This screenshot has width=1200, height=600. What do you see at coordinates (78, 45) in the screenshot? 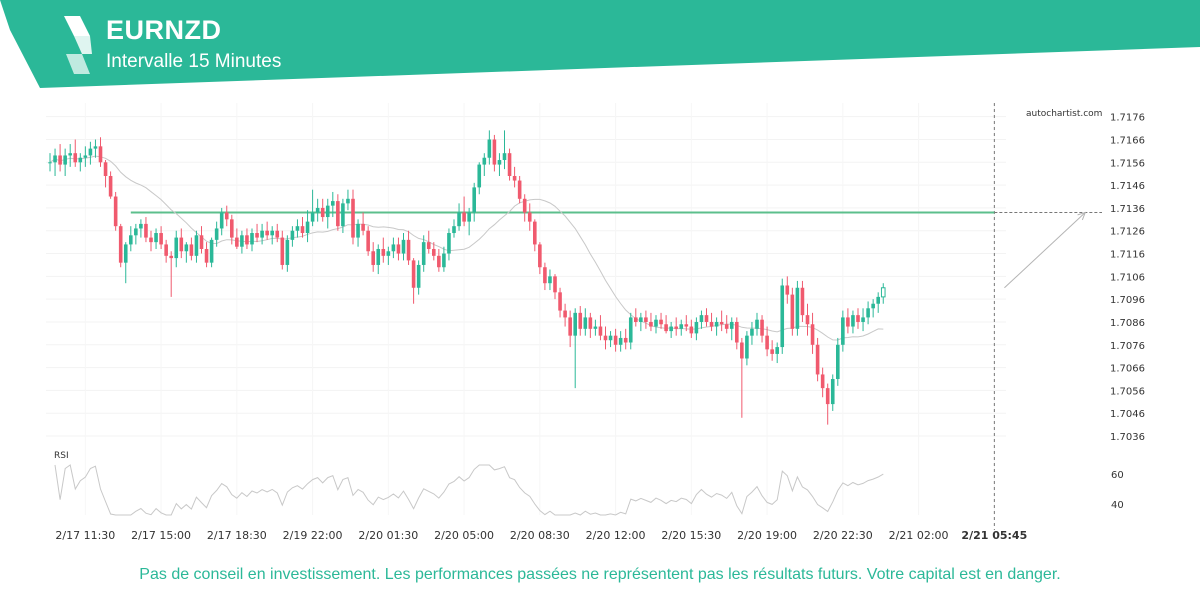
I see `brand-logo-icon` at bounding box center [78, 45].